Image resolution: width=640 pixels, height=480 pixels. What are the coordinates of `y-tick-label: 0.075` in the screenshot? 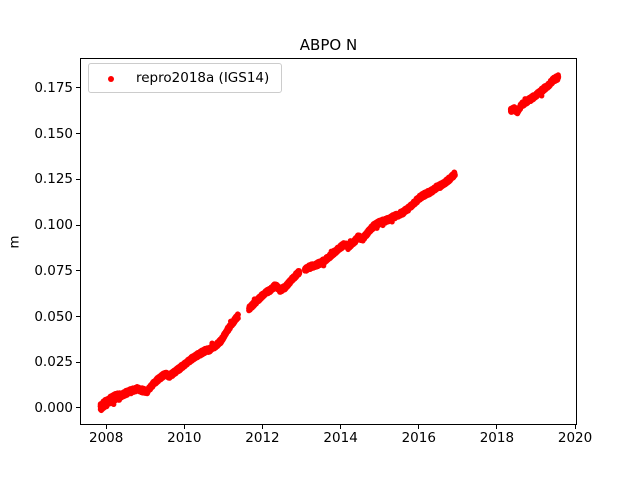 It's located at (53, 270).